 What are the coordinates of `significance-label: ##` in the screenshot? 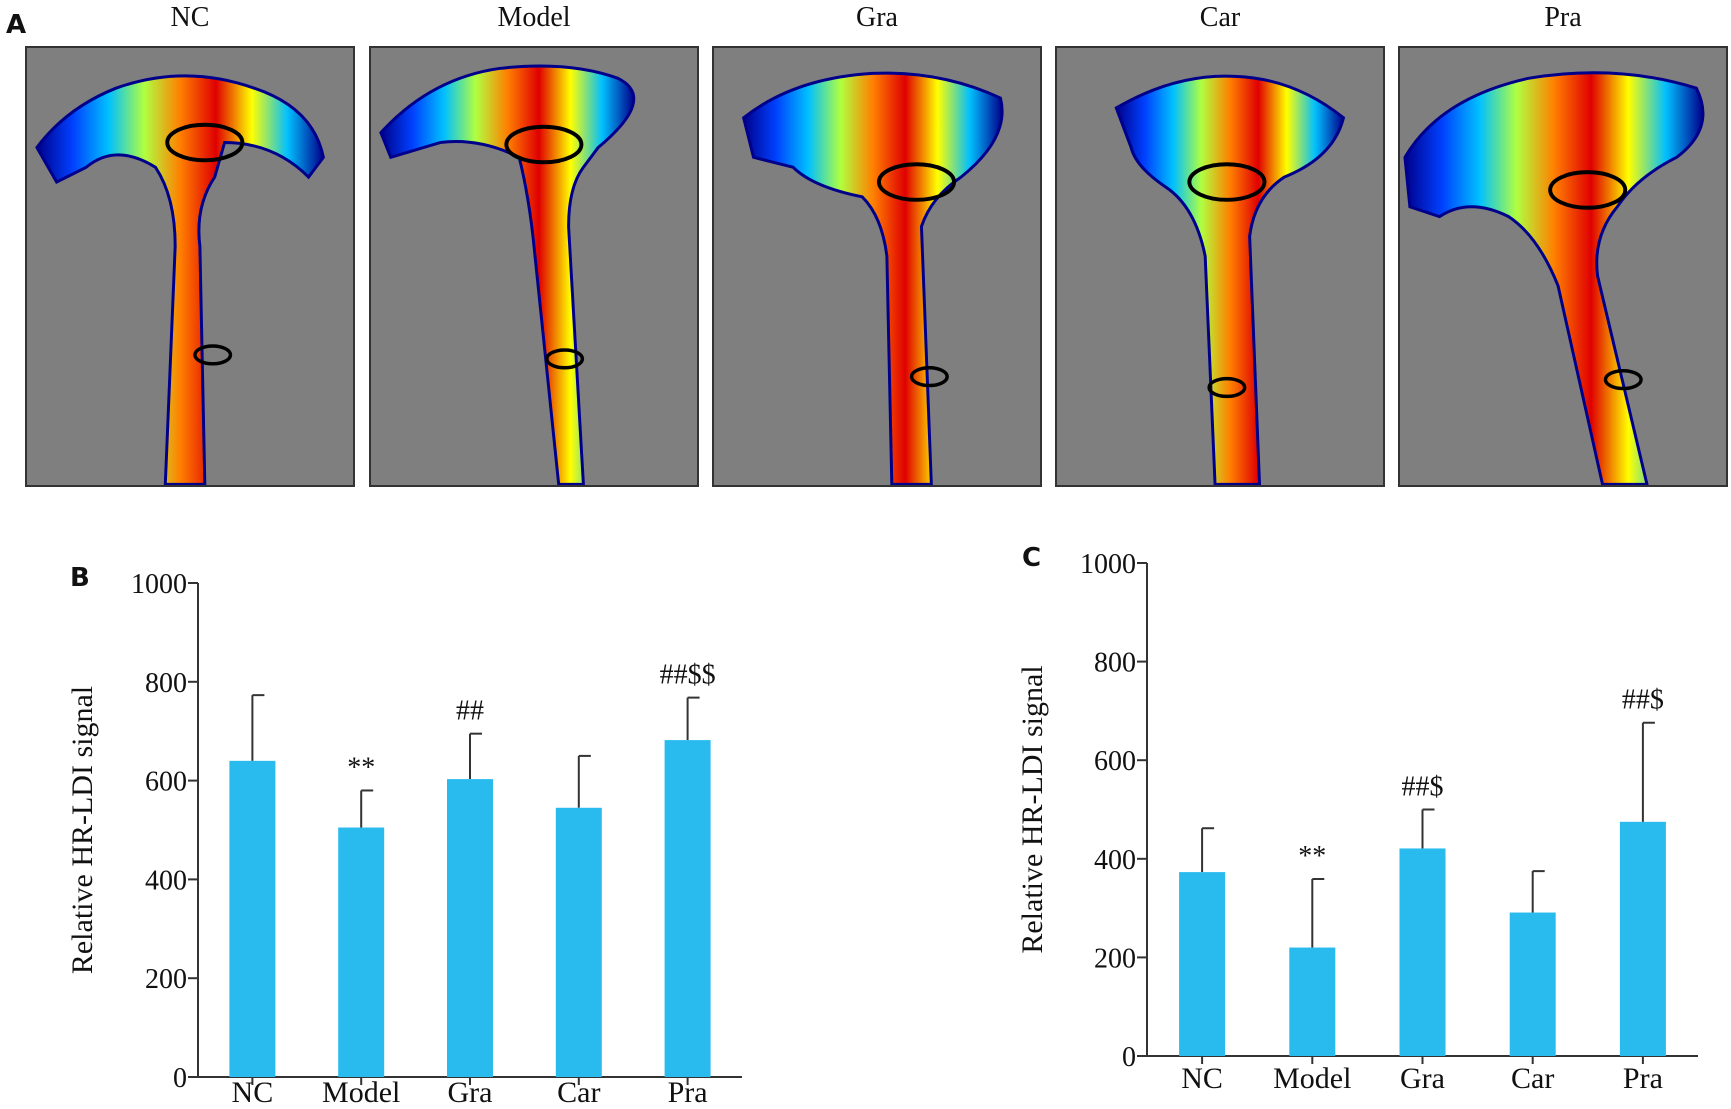 It's located at (470, 711).